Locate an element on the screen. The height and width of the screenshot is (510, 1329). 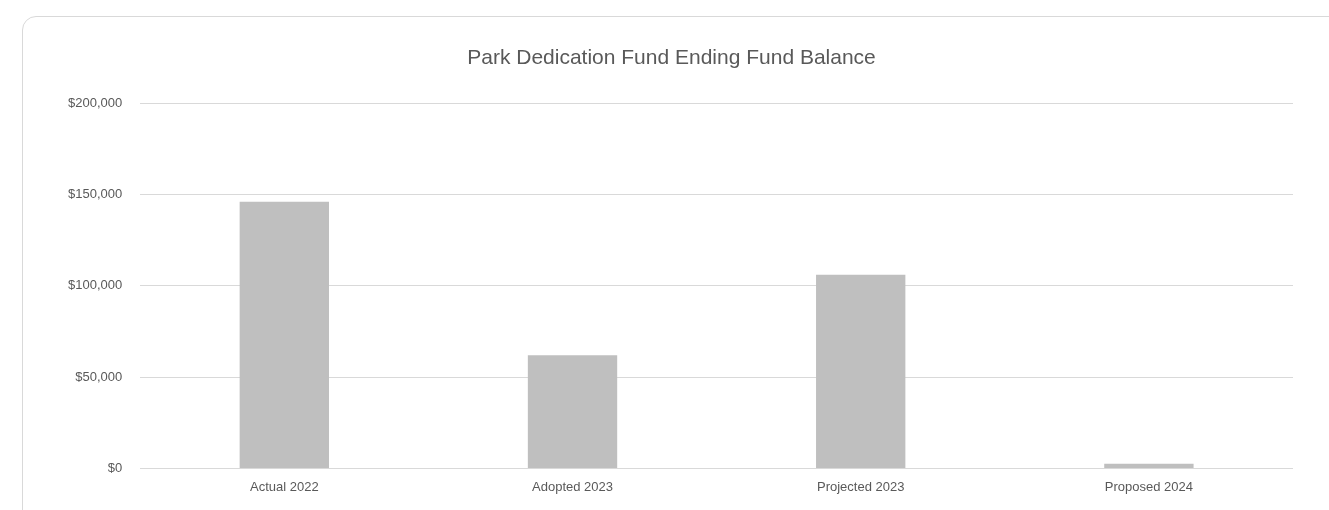
y-tick-label: $100,000 is located at coordinates (95, 285).